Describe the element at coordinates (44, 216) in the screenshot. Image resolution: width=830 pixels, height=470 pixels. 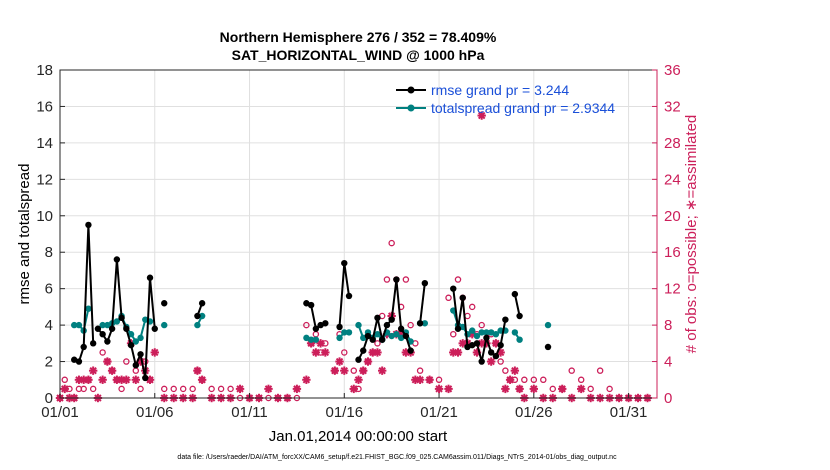
I see `y-left-tick-label: 10` at that location.